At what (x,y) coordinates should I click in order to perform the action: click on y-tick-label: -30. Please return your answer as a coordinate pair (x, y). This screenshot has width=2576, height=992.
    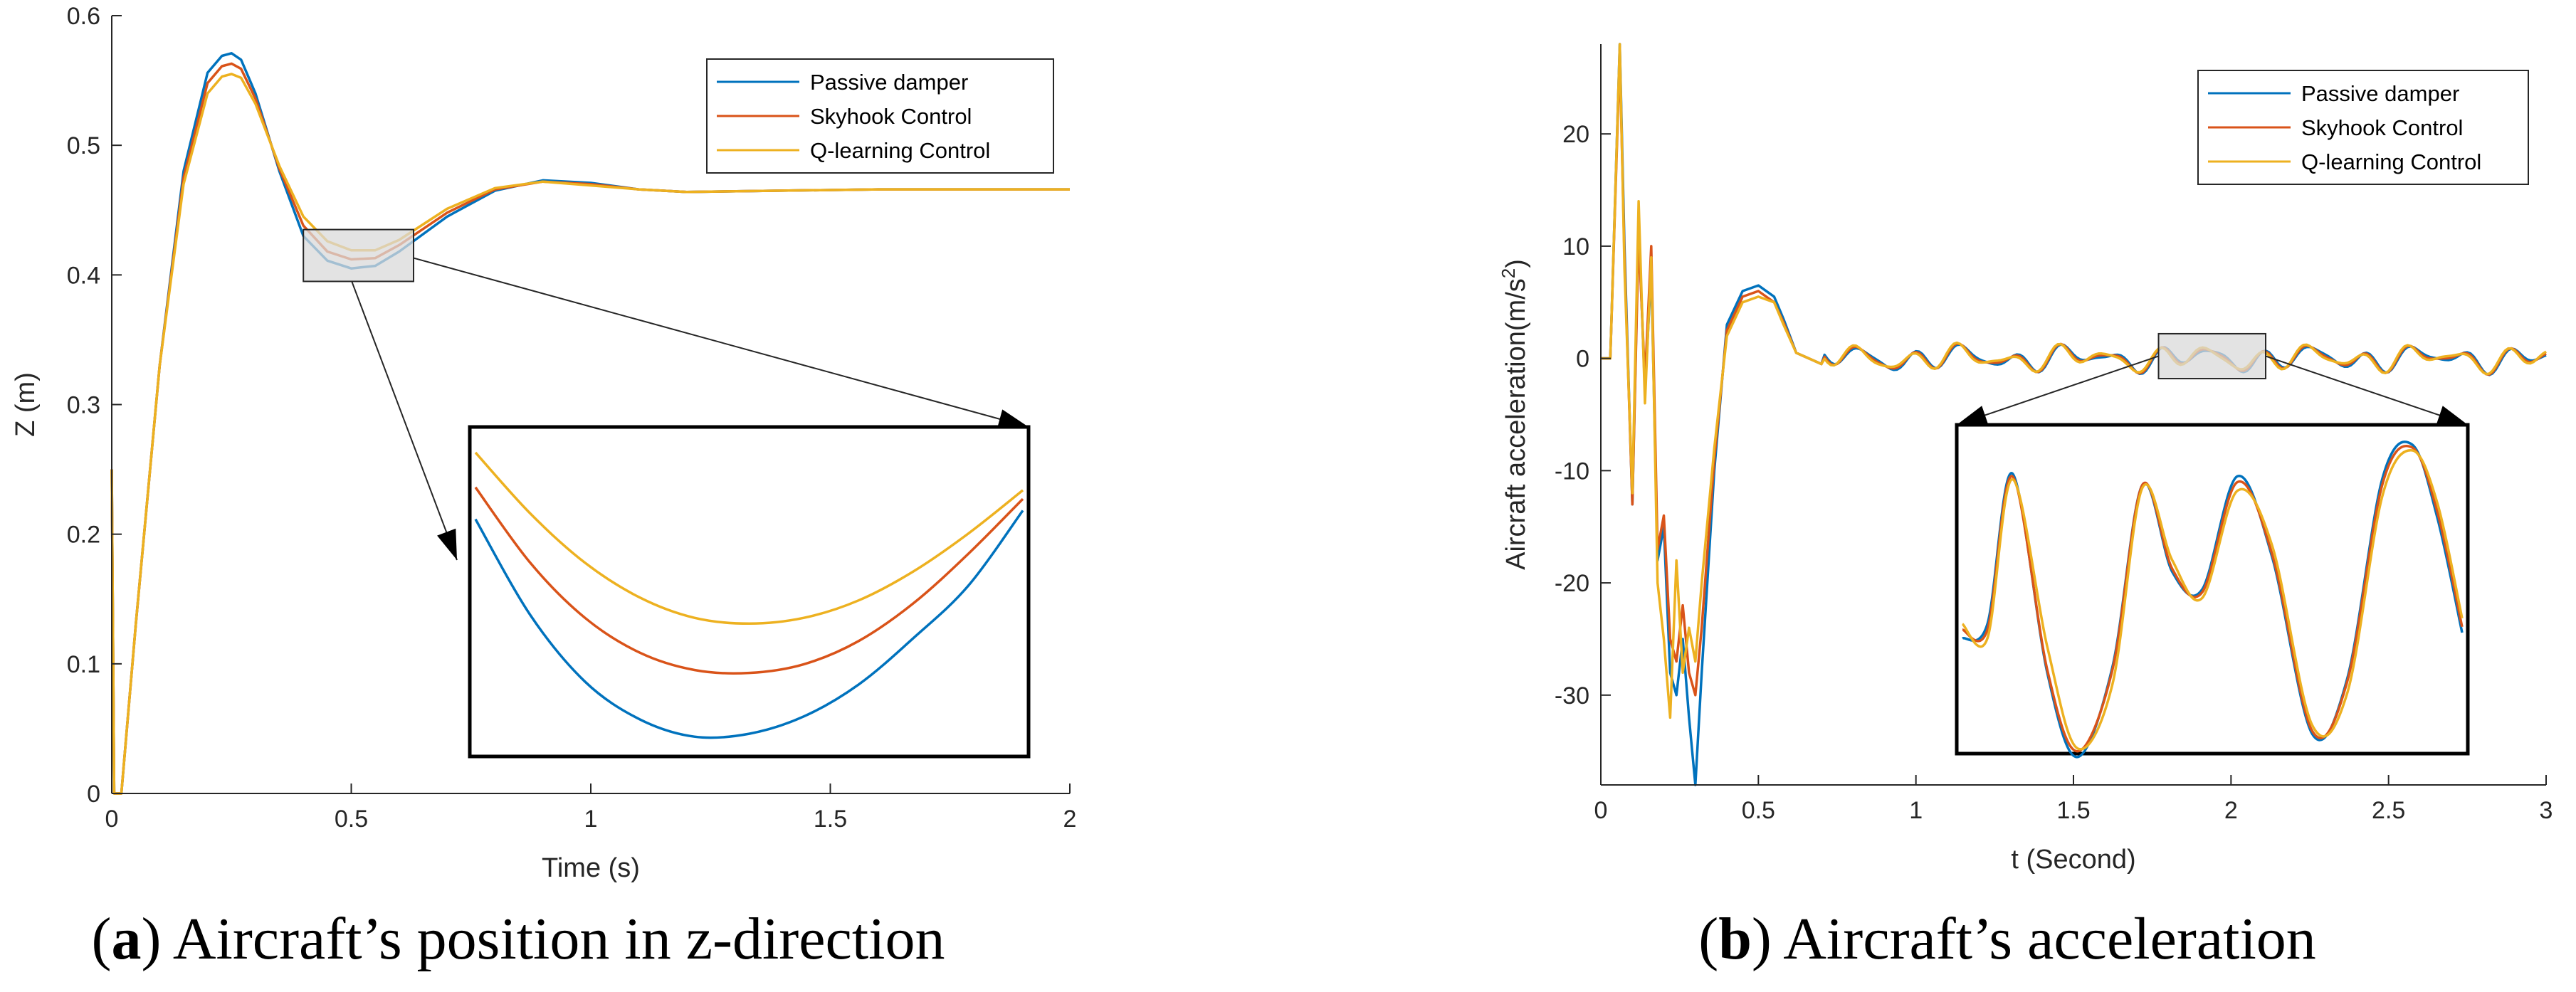
    Looking at the image, I should click on (1572, 696).